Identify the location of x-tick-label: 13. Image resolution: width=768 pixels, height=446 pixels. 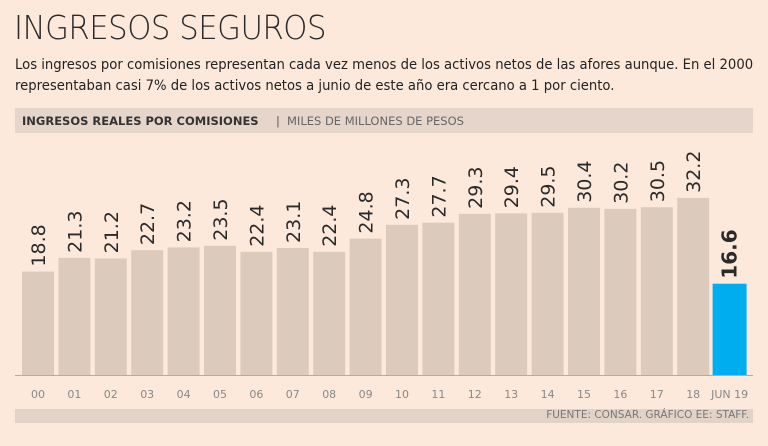
(511, 394).